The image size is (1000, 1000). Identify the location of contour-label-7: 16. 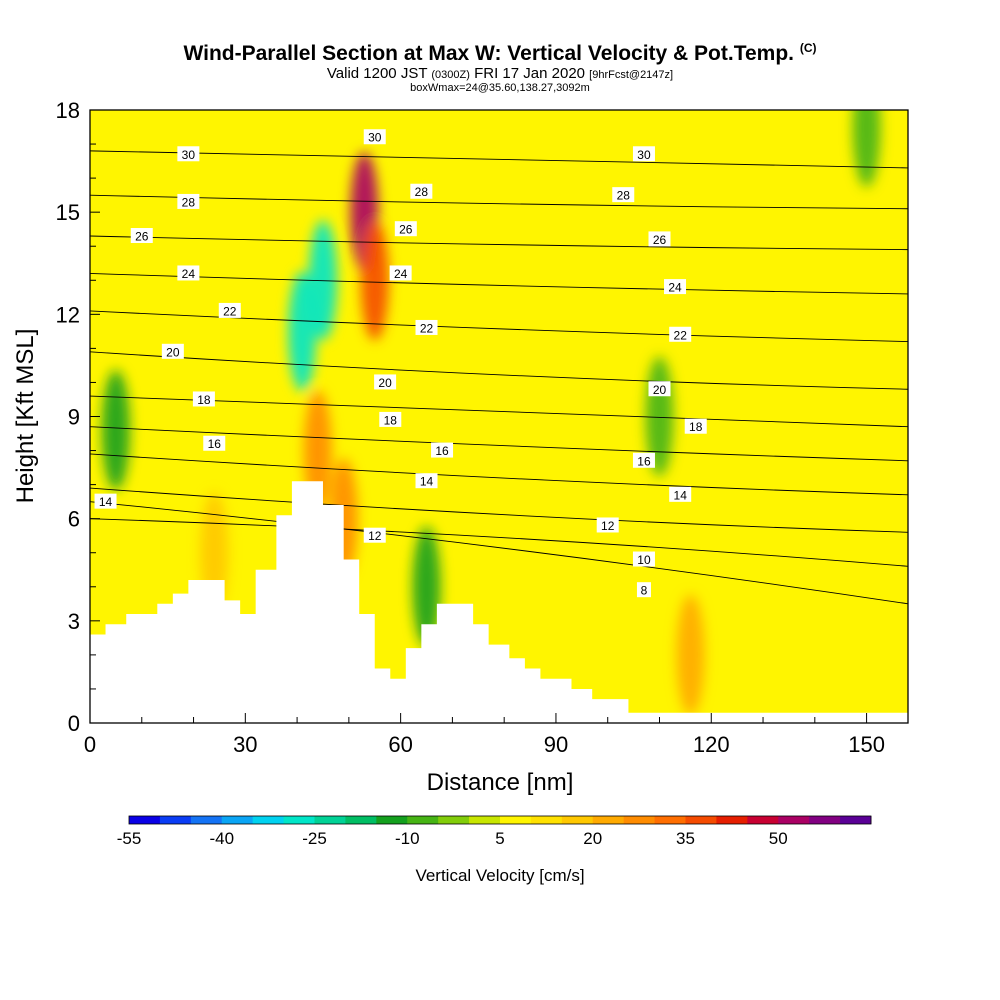
(214, 443).